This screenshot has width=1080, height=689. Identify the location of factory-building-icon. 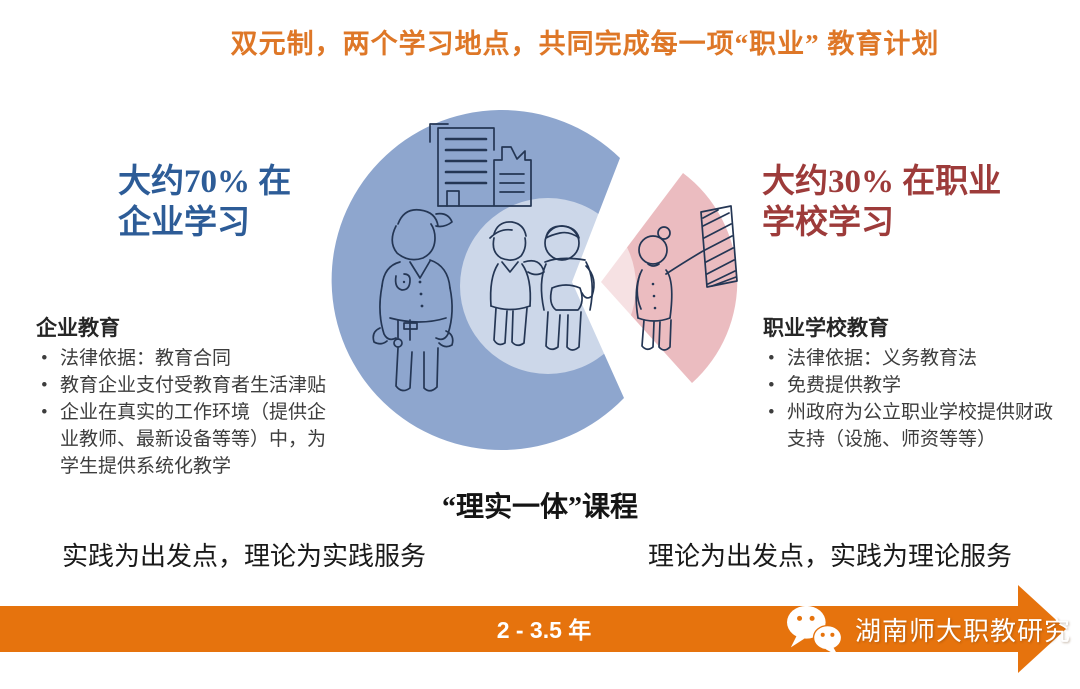
(480, 165).